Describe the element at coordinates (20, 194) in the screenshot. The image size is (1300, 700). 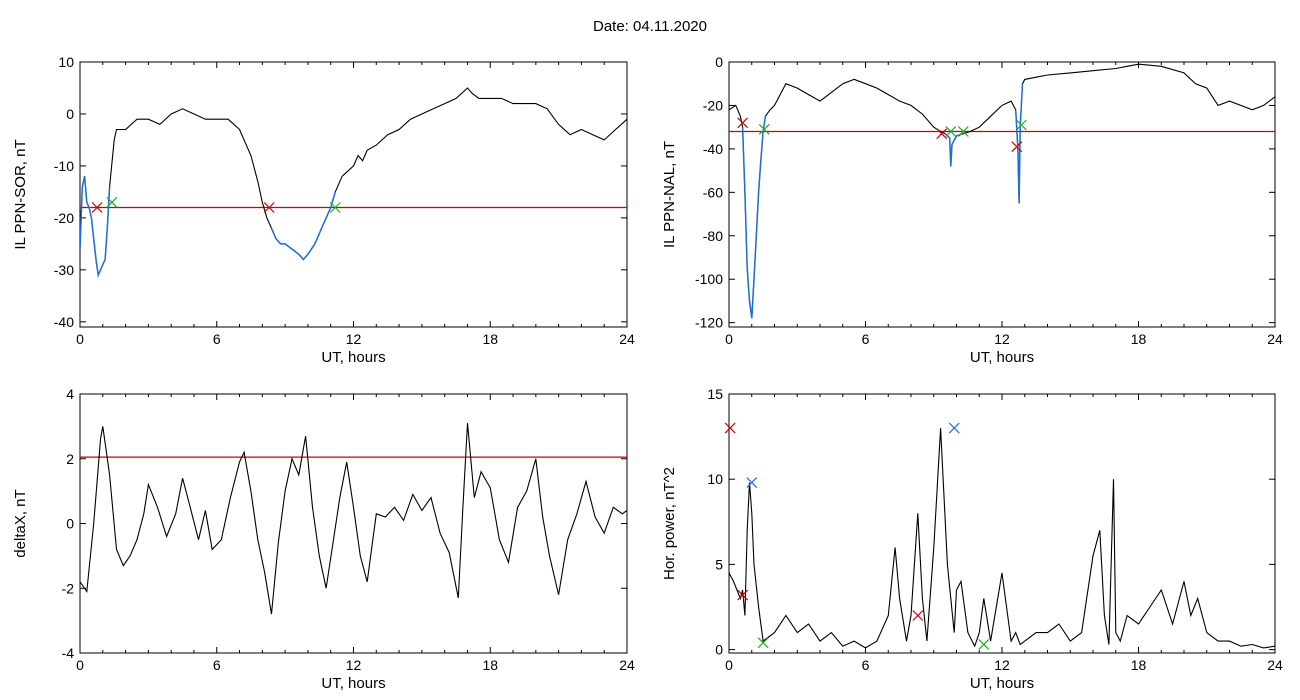
I see `y-axis-label: IL PPN-SOR, nT` at that location.